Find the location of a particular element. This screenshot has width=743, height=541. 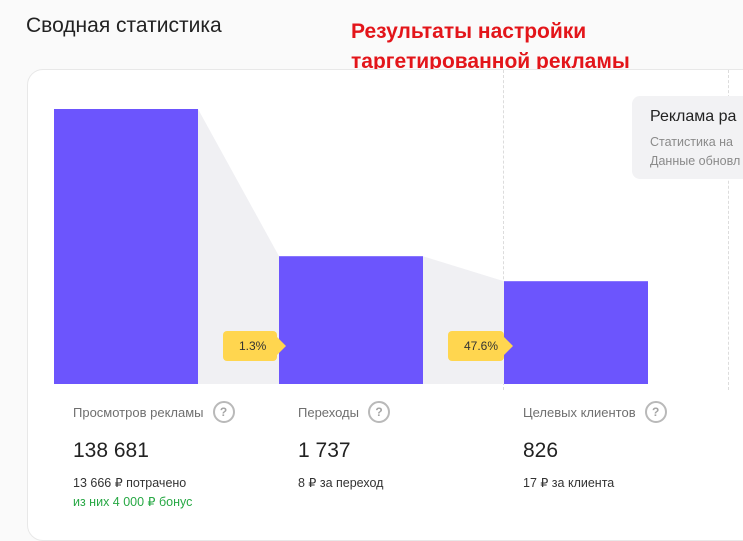

bar-clicks is located at coordinates (351, 320).